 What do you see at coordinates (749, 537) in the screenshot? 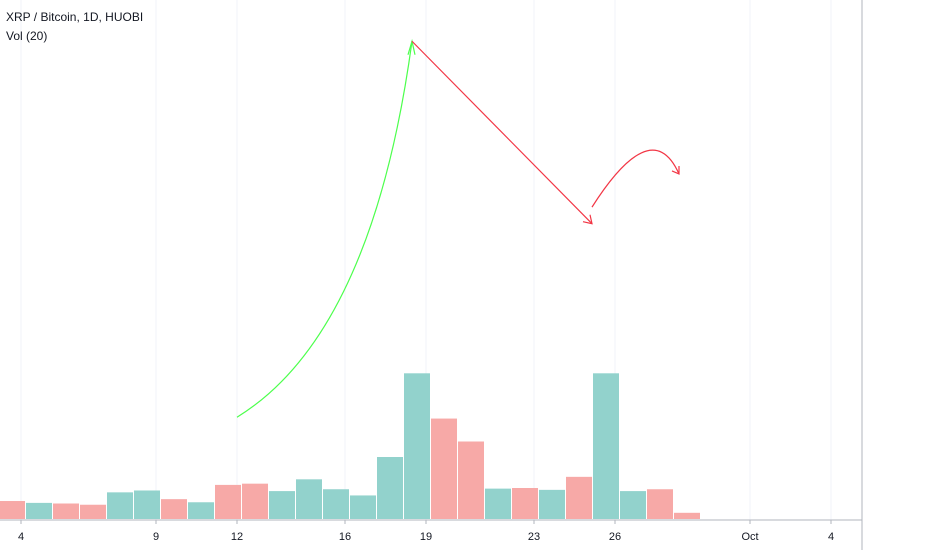
I see `date-tick-label: Oct` at bounding box center [749, 537].